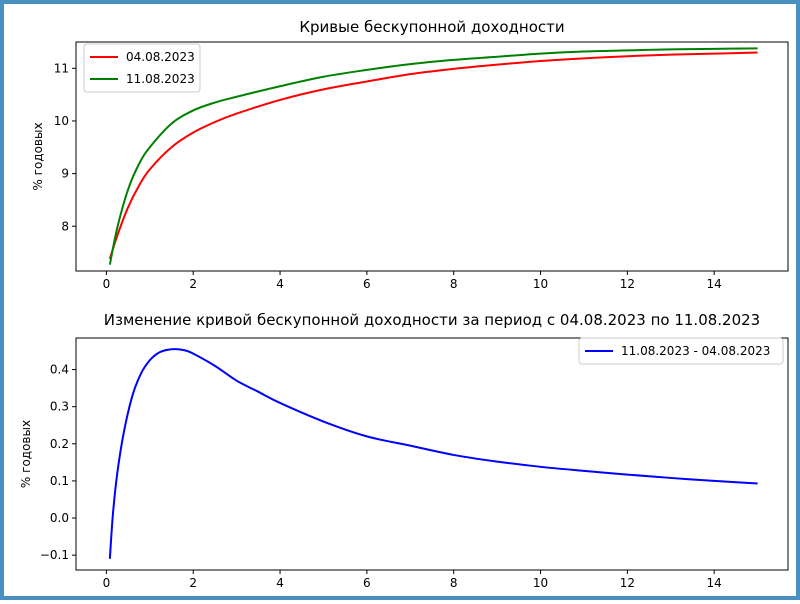 Image resolution: width=800 pixels, height=604 pixels. I want to click on y-tick-label: −0.1, so click(54, 555).